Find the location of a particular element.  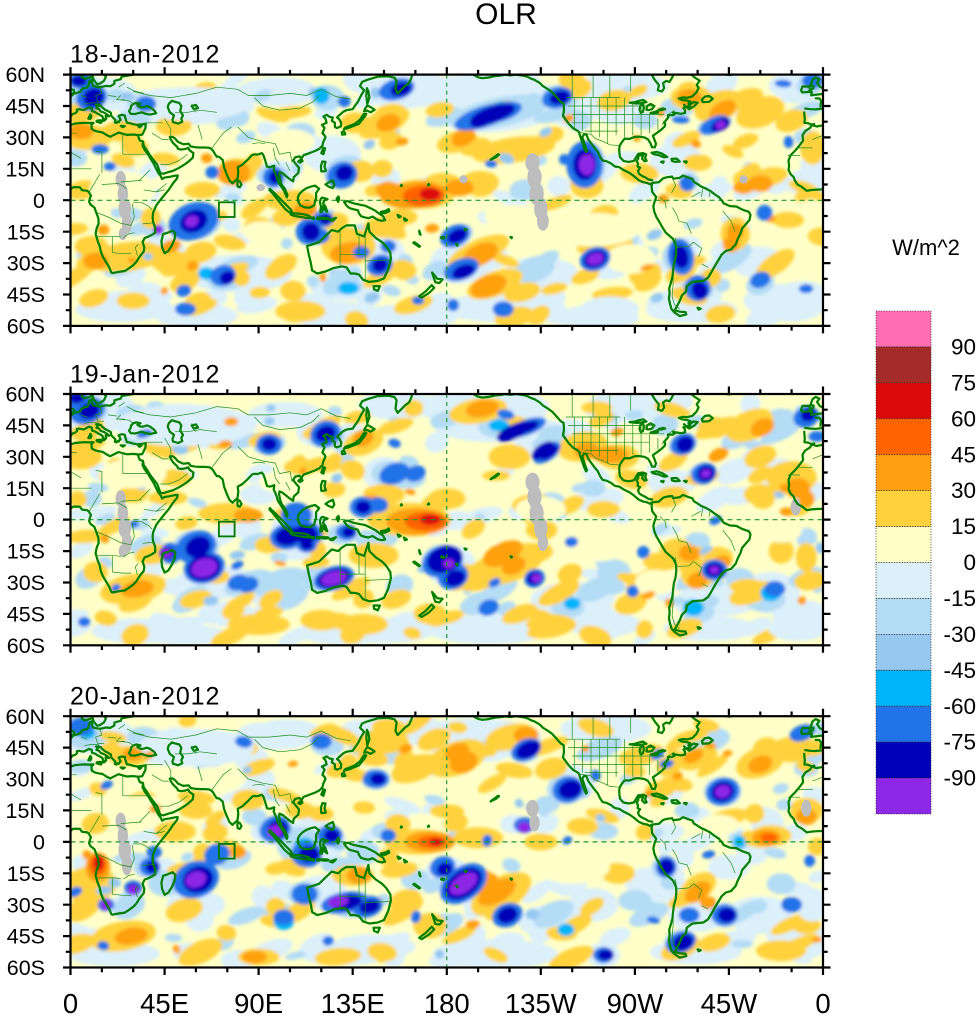

svg-text: 135E is located at coordinates (353, 1001).